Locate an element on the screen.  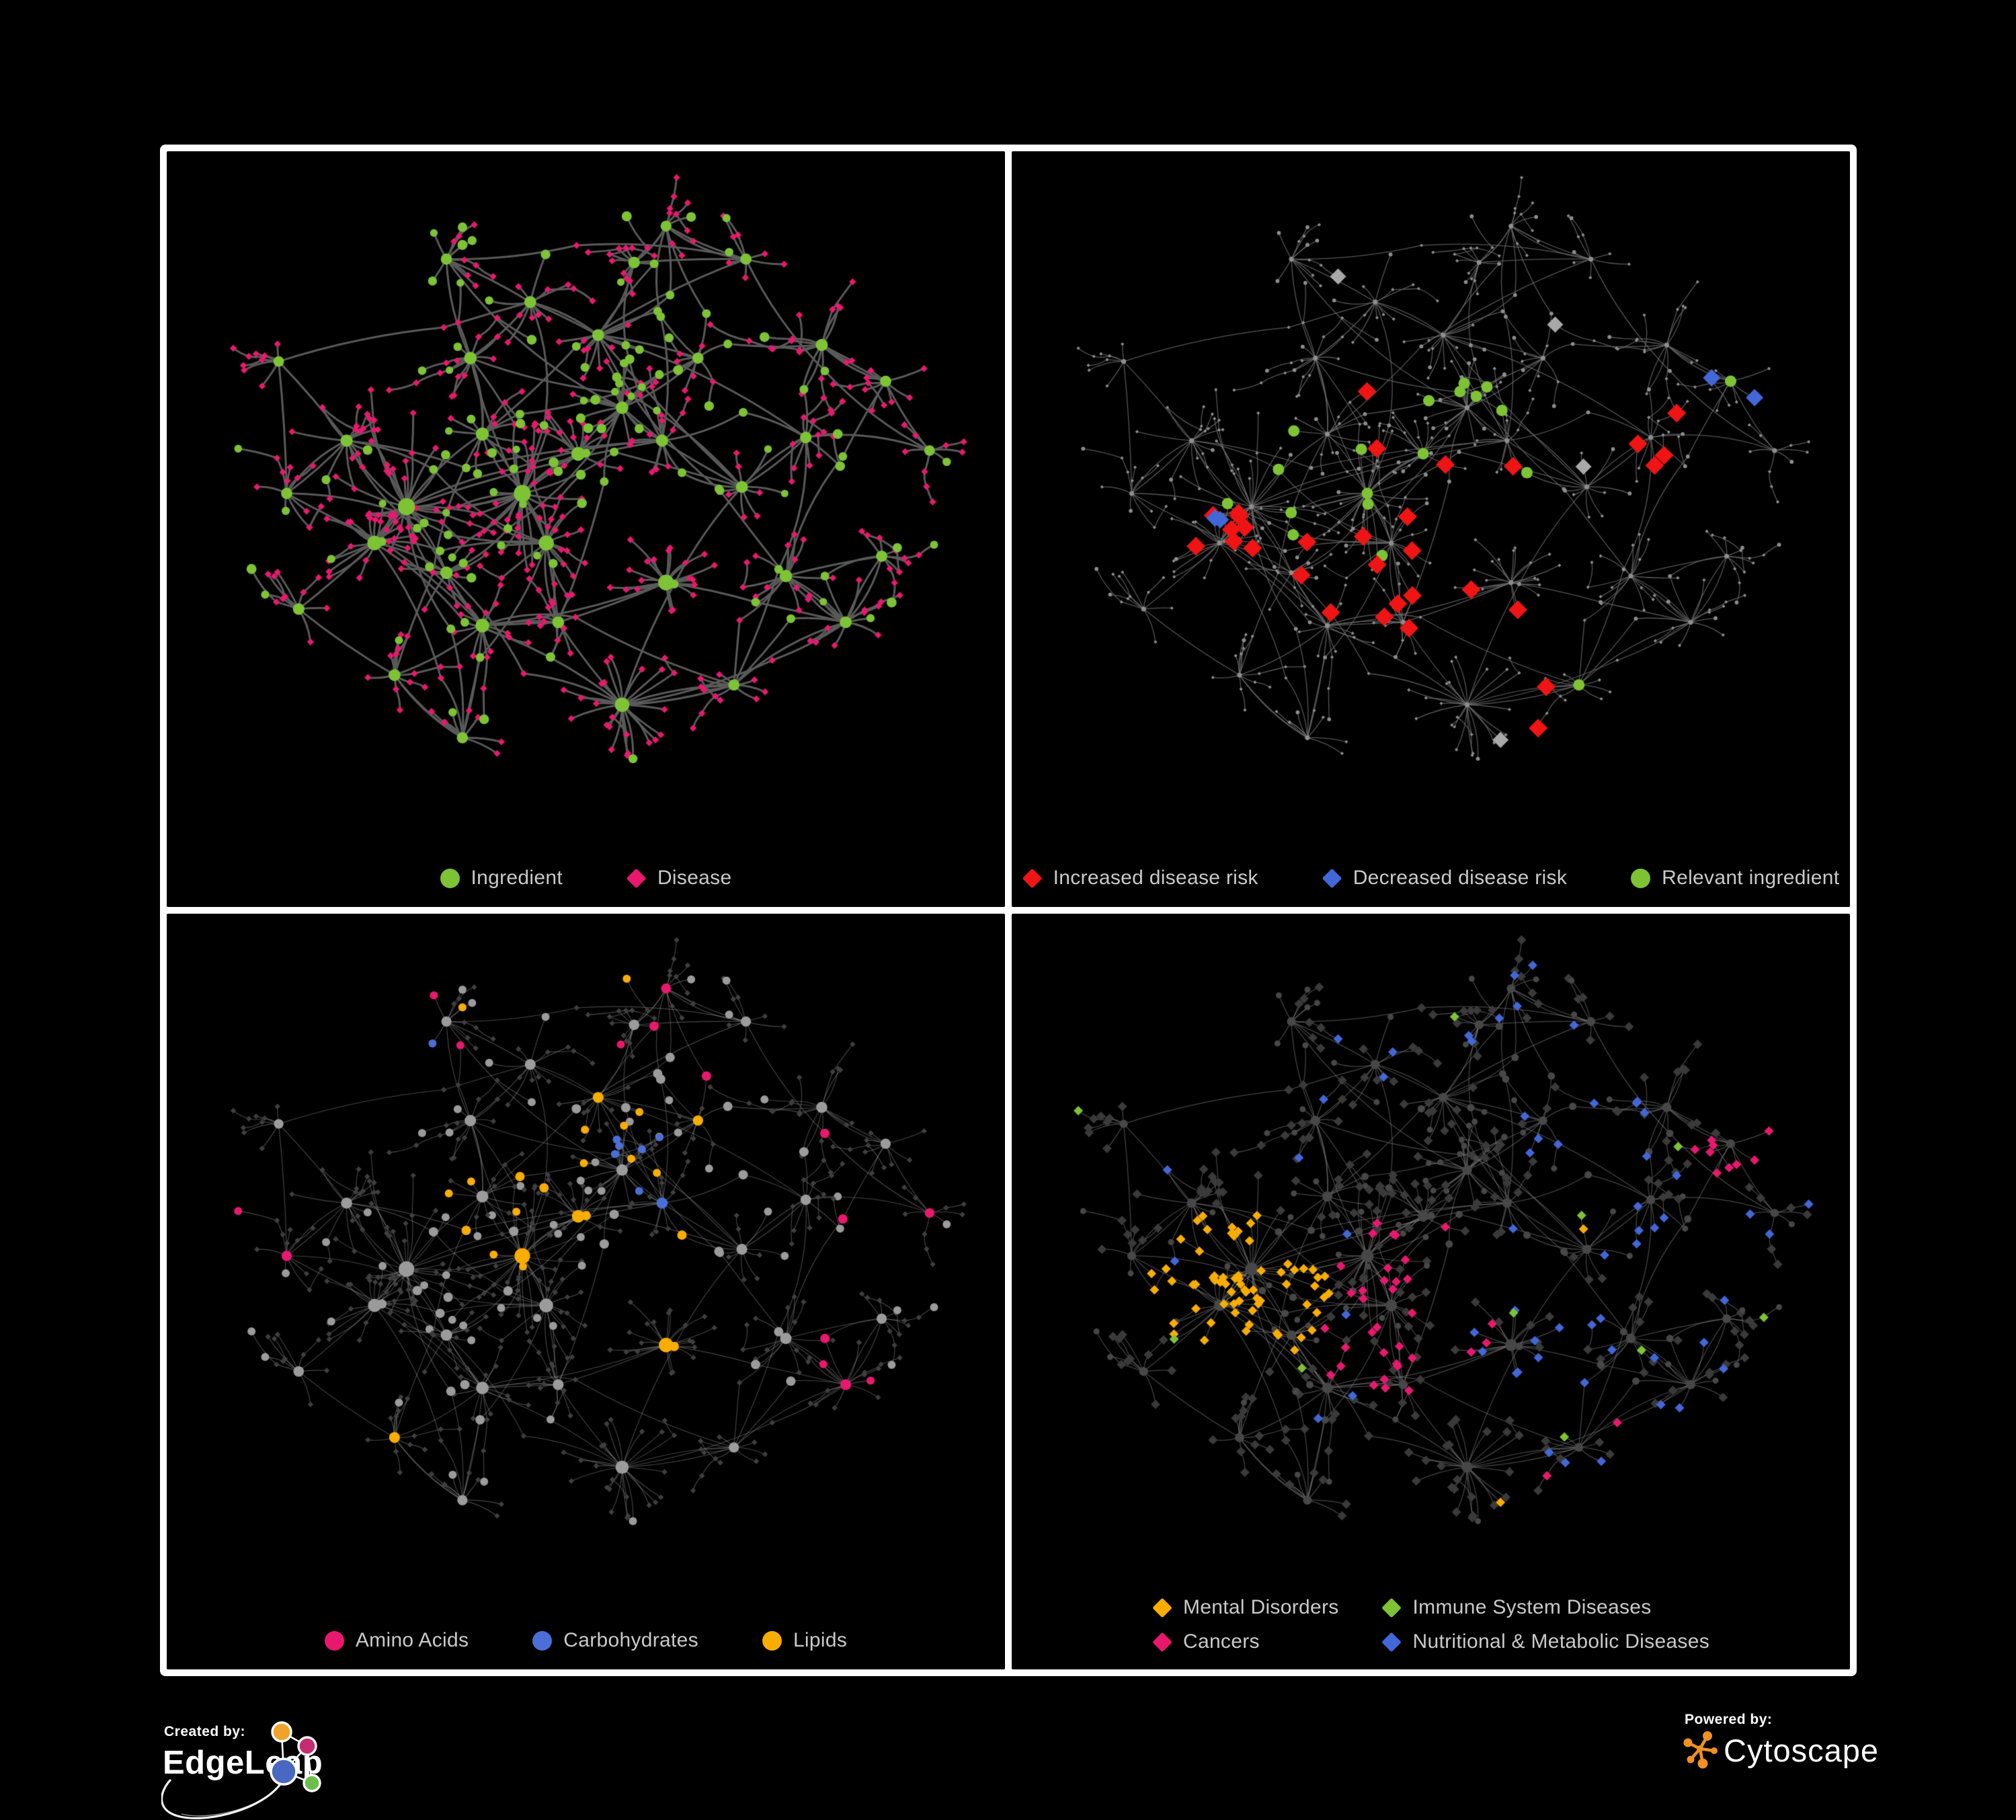
legend-item-increased-disease-risk: Increased disease risk is located at coordinates (1140, 878).